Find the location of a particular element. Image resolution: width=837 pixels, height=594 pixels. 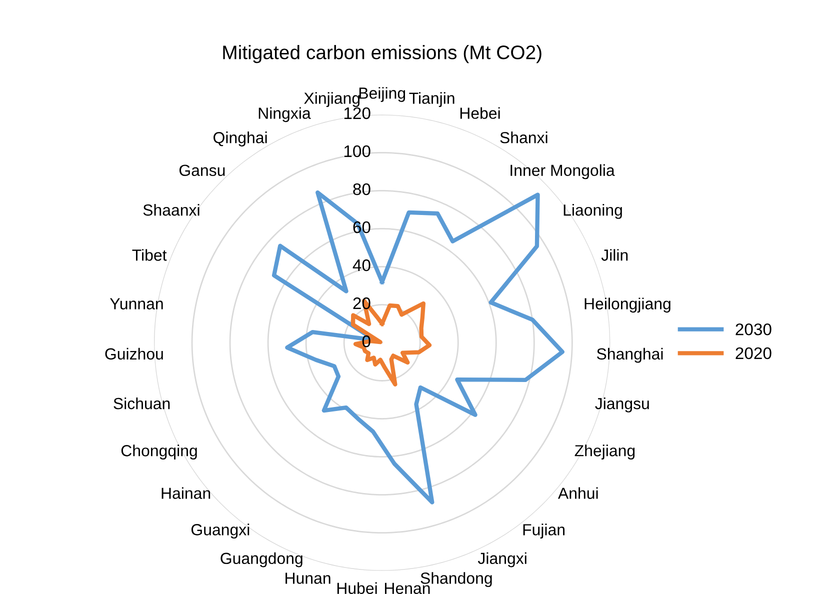

spoke-label: Ningxia is located at coordinates (284, 114).